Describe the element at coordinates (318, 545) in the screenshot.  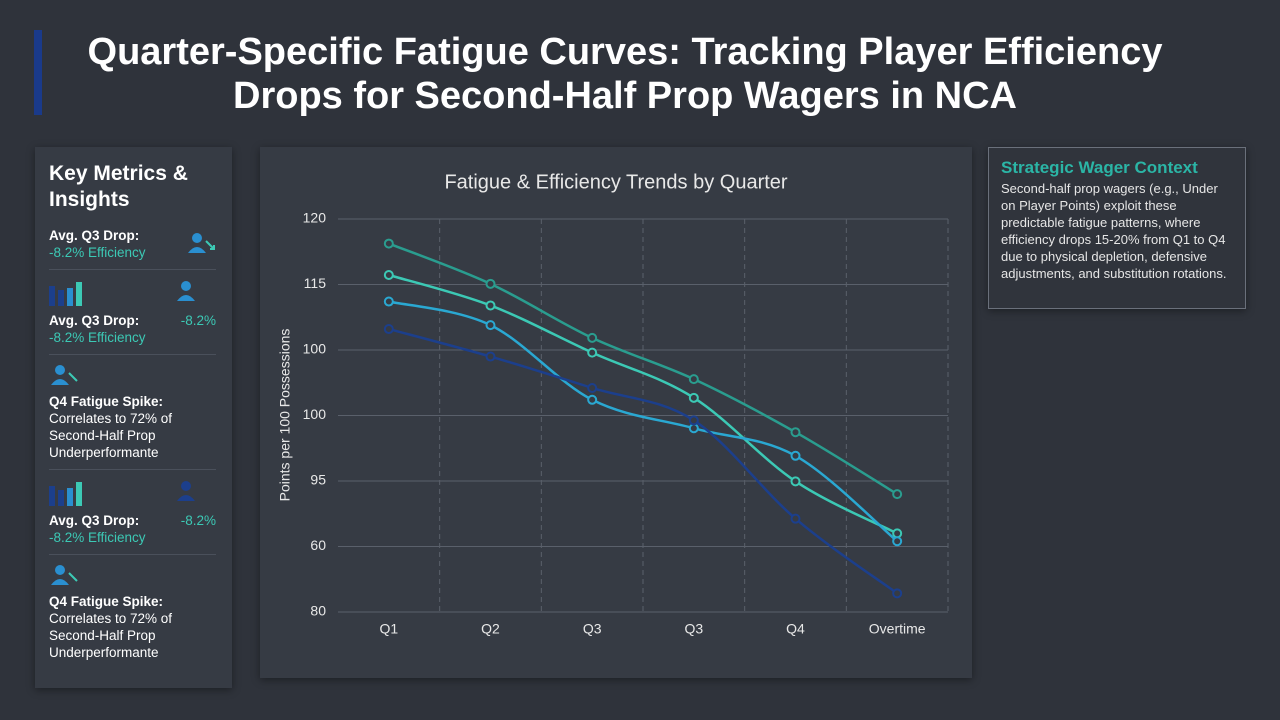
I see `y-tick-label: 60` at that location.